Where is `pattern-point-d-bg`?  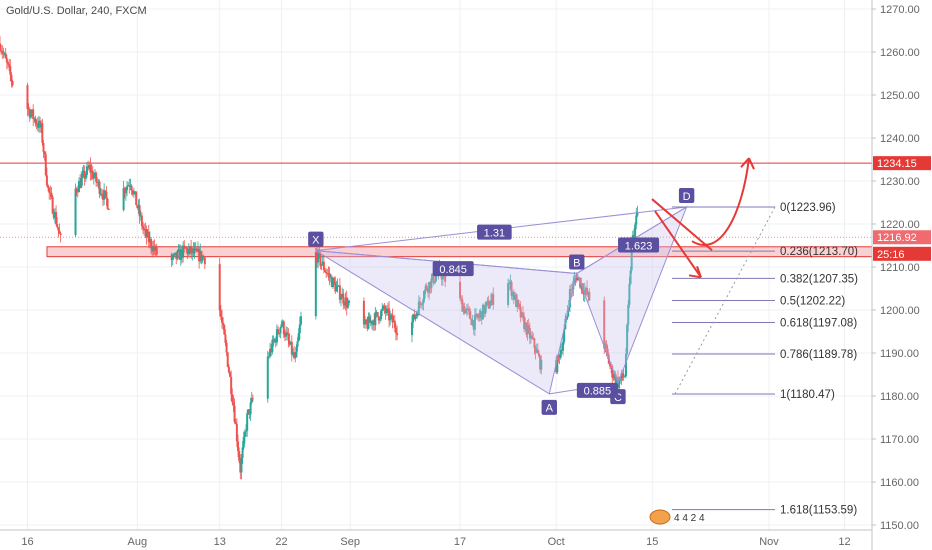 pattern-point-d-bg is located at coordinates (686, 195).